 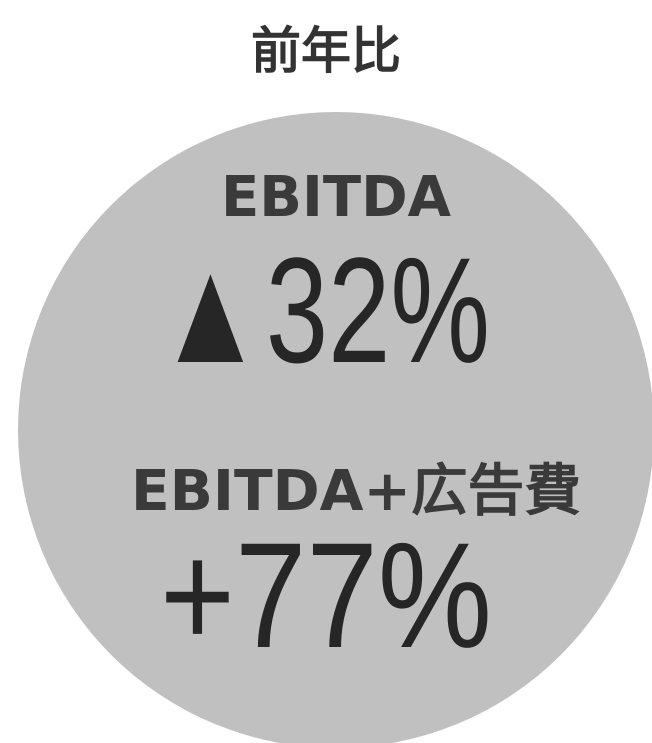 I want to click on item-label: EBITDA+広告費, so click(x=356, y=491).